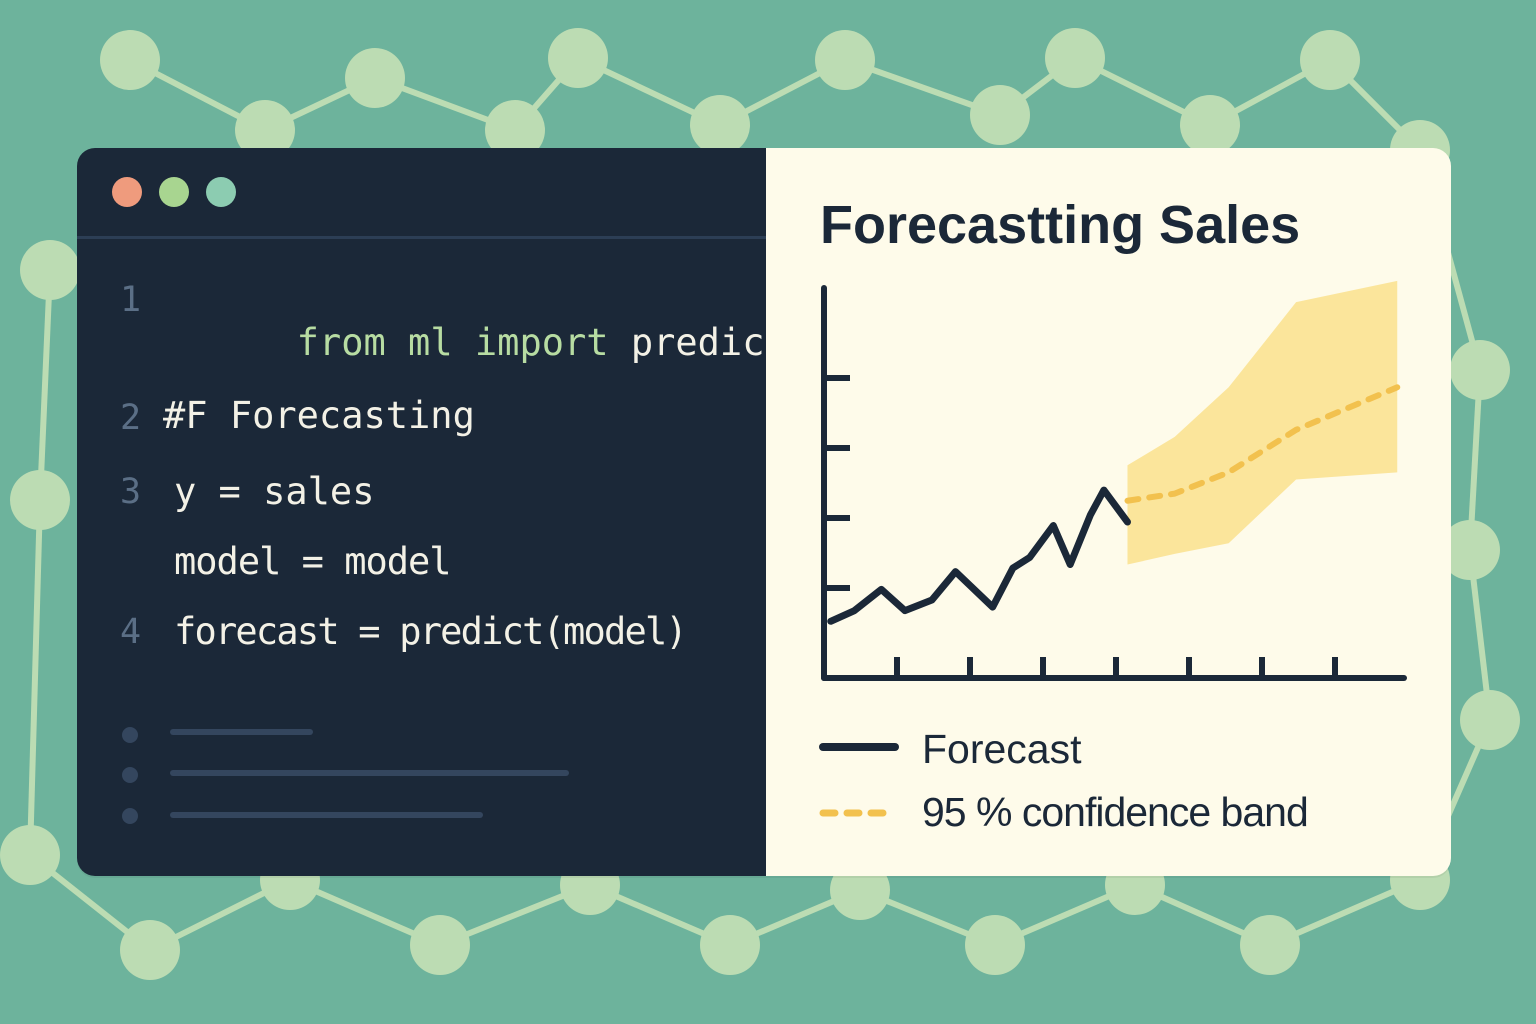  I want to click on line-number: 2, so click(131, 418).